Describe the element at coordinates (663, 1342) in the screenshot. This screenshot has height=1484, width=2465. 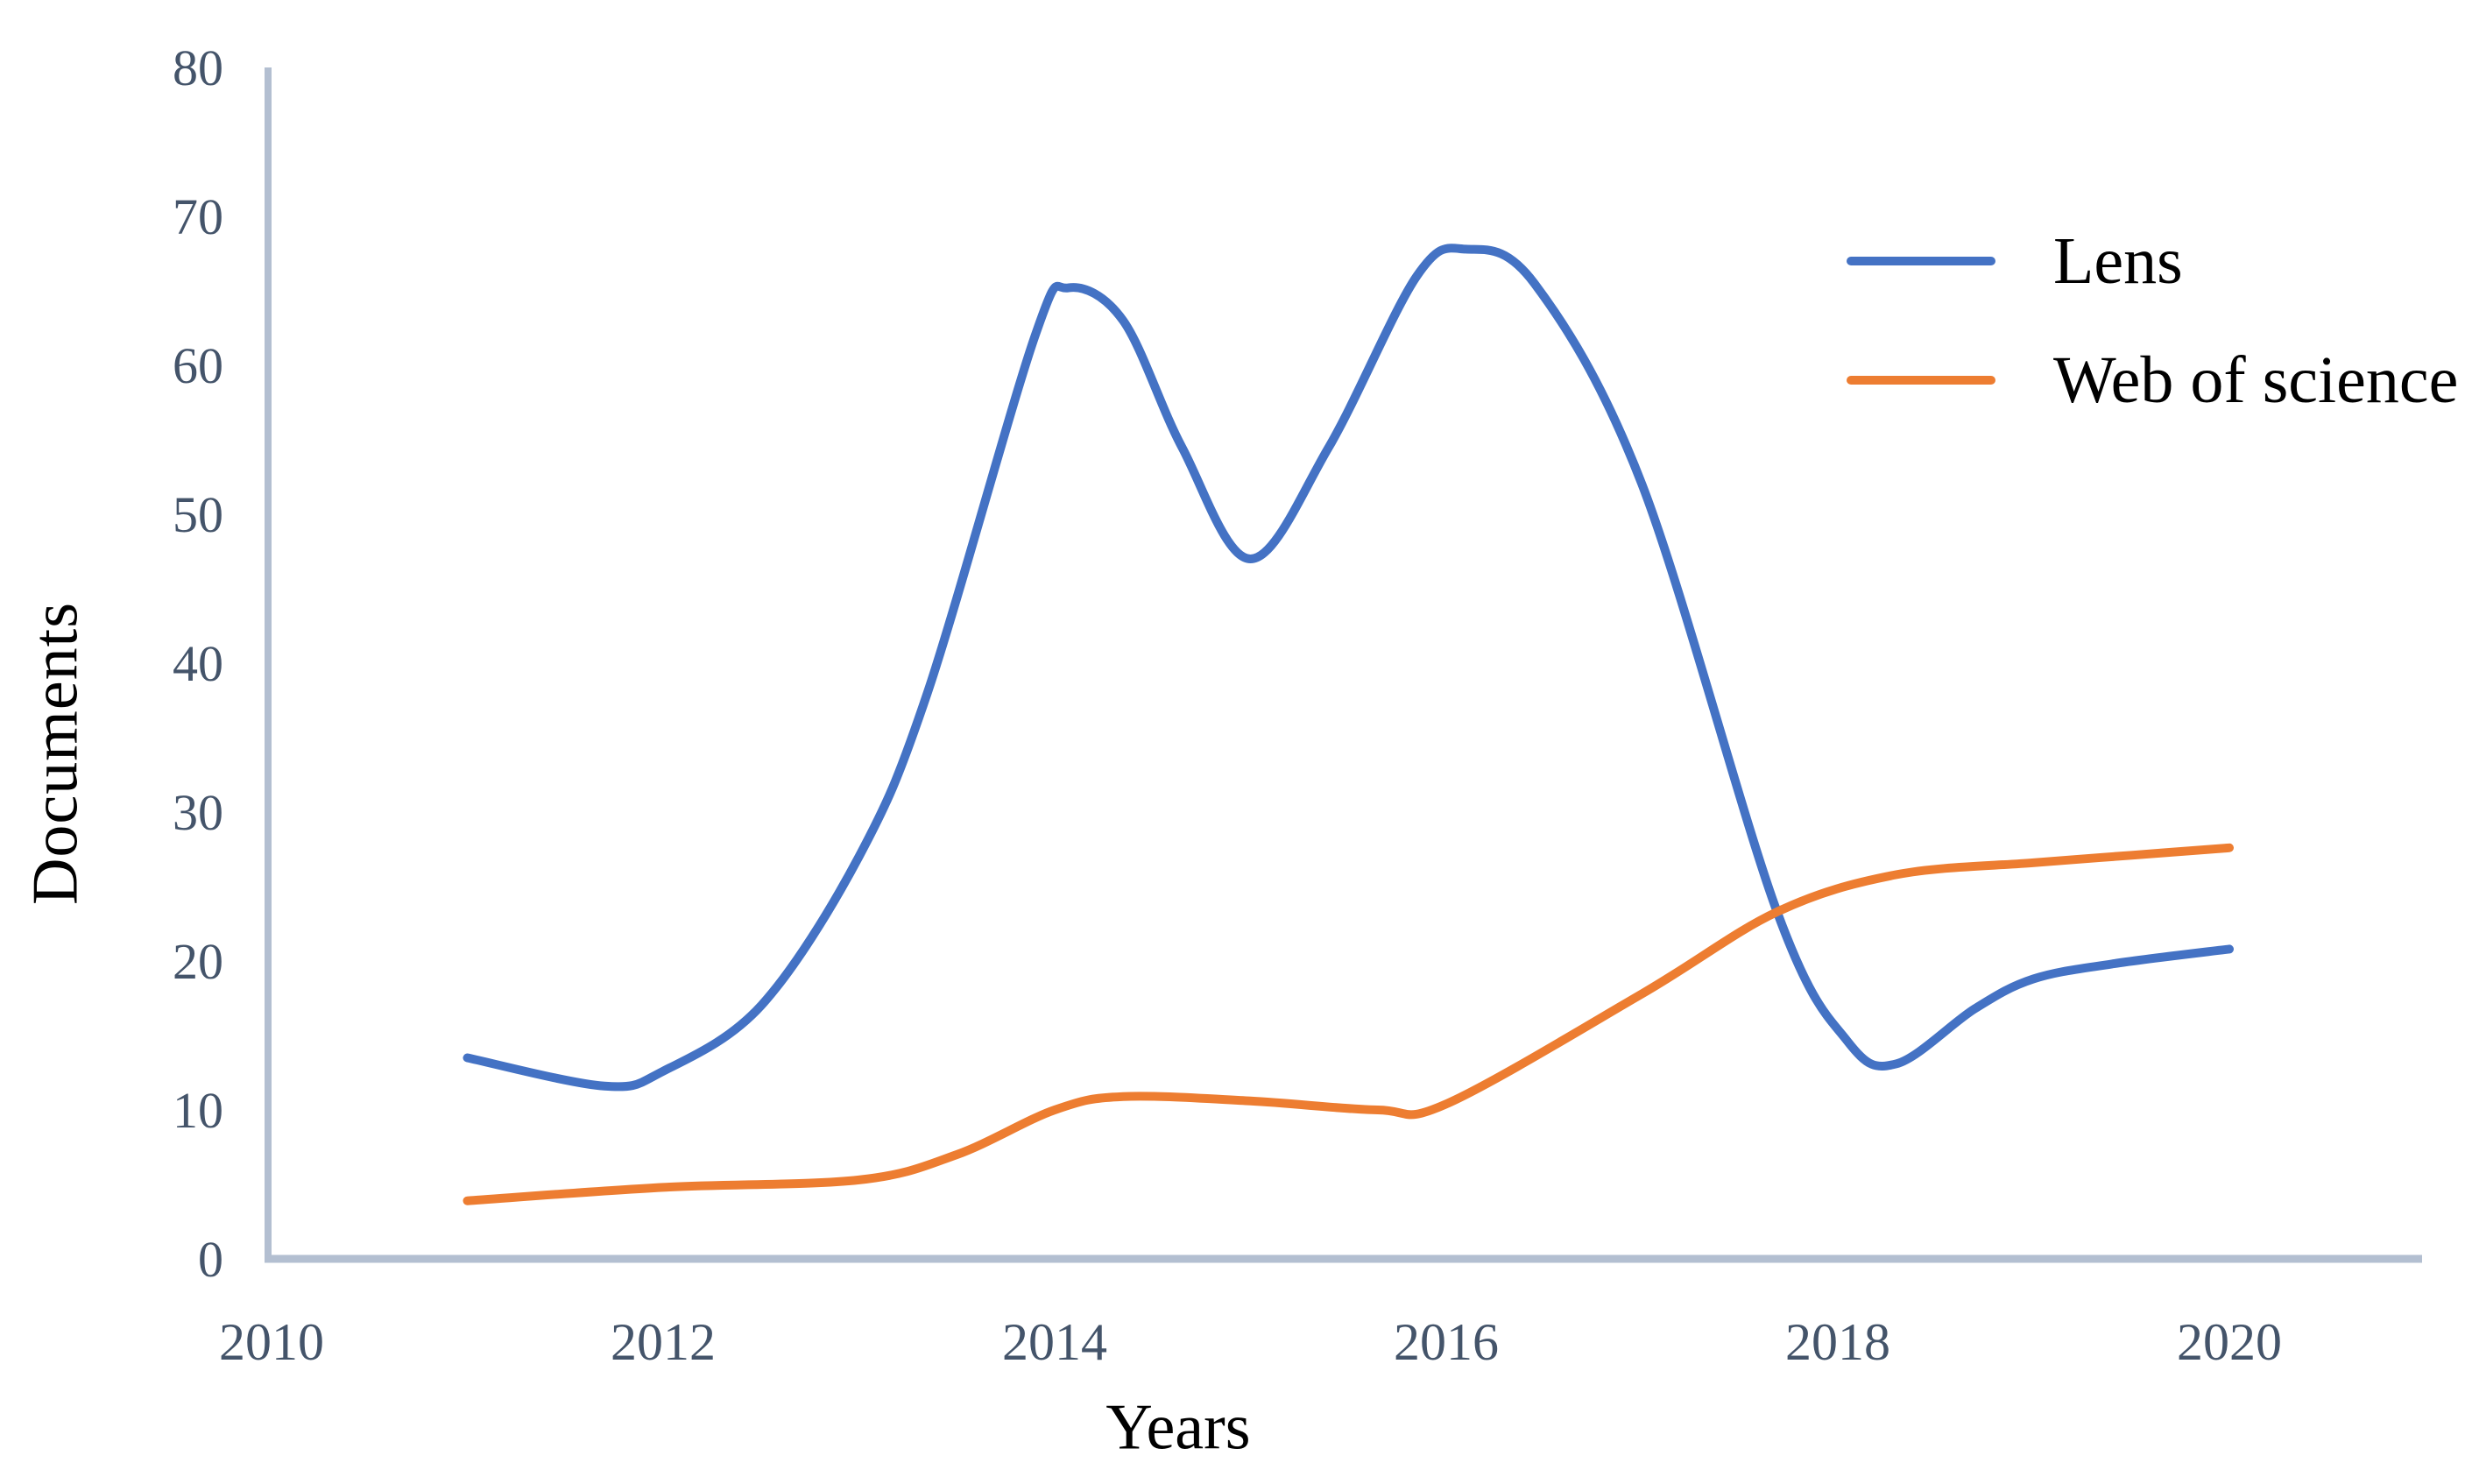
I see `x-tick-label-2012: 2012` at that location.